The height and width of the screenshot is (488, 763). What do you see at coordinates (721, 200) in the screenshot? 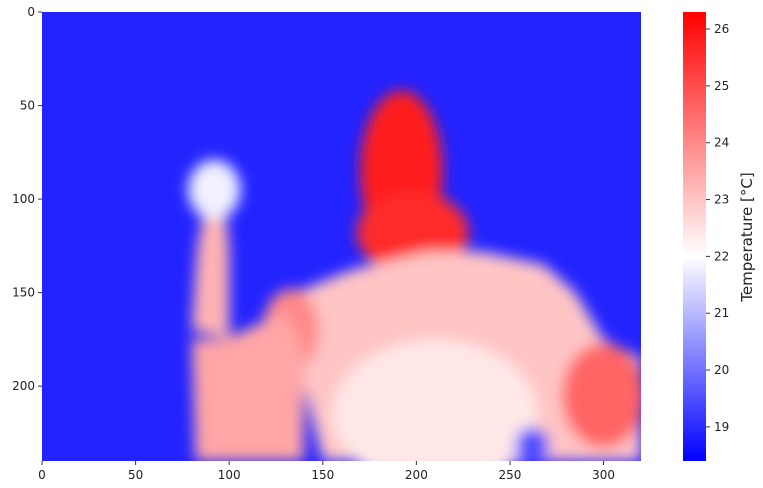
I see `colorbar-tick-label: 23` at bounding box center [721, 200].